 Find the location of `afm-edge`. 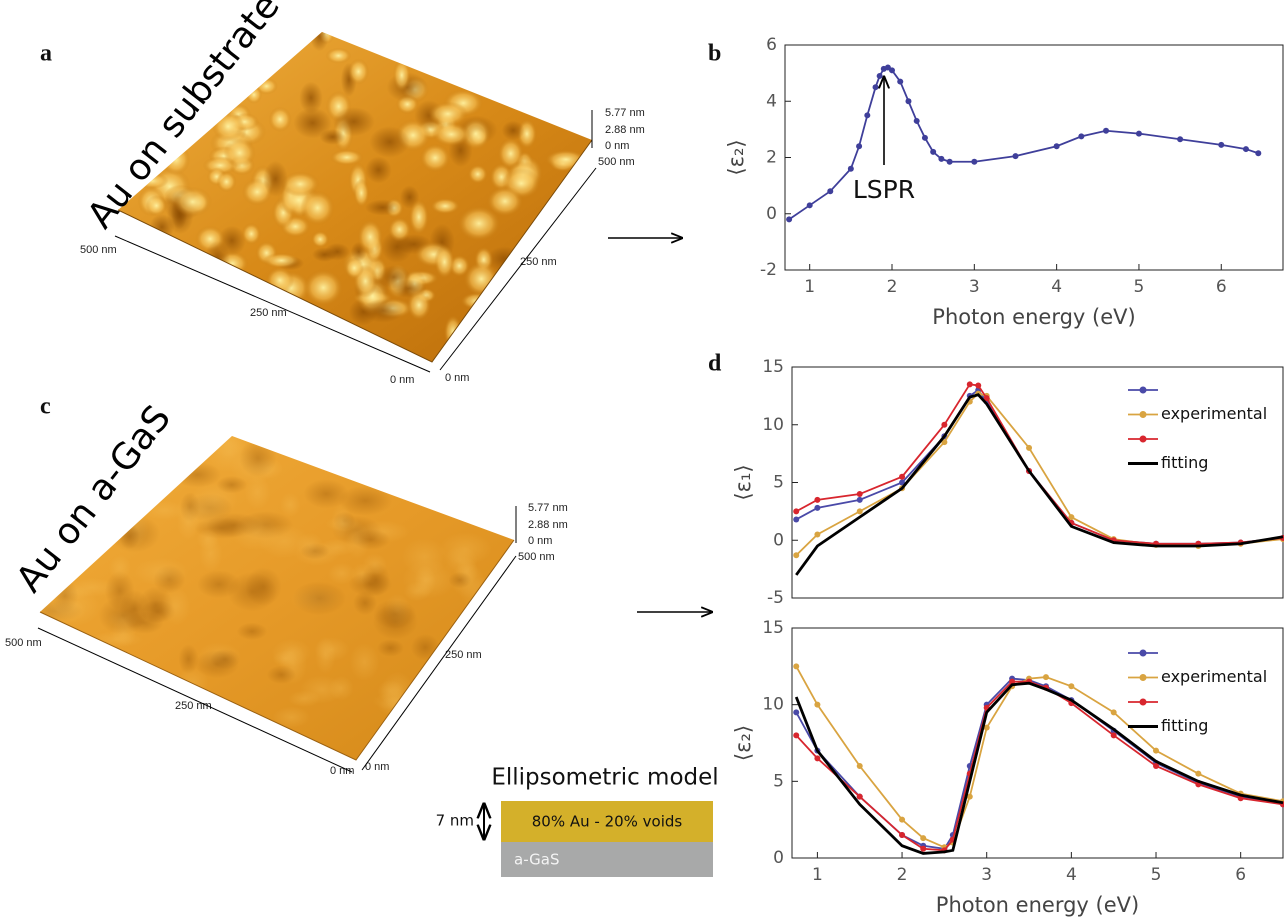

afm-edge is located at coordinates (355, 251).